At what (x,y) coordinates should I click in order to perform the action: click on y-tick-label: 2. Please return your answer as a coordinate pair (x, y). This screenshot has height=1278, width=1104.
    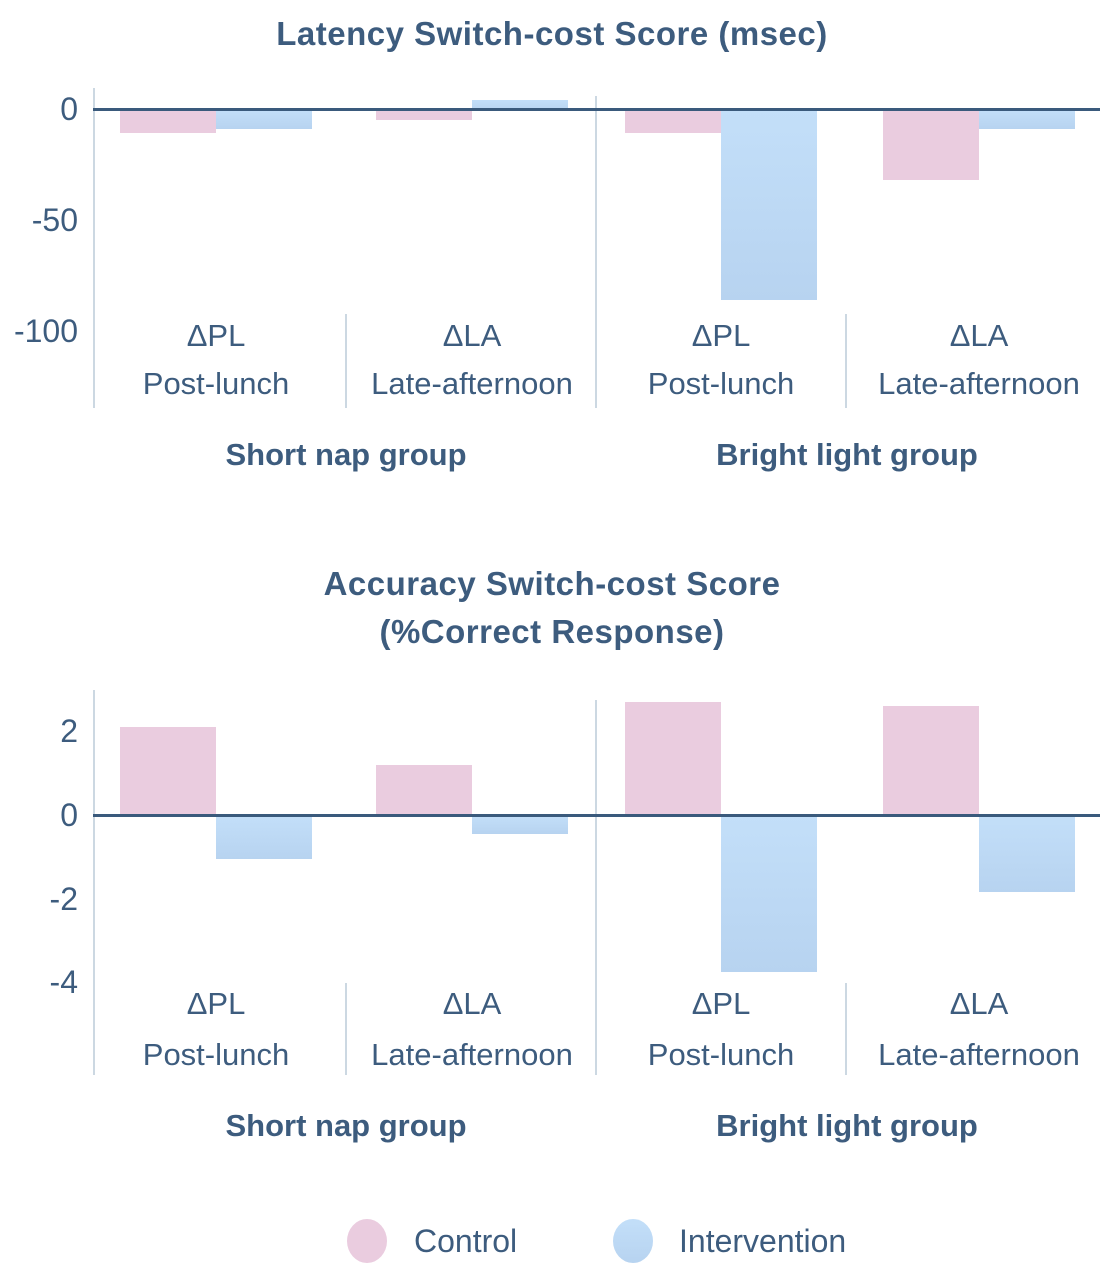
    Looking at the image, I should click on (69, 731).